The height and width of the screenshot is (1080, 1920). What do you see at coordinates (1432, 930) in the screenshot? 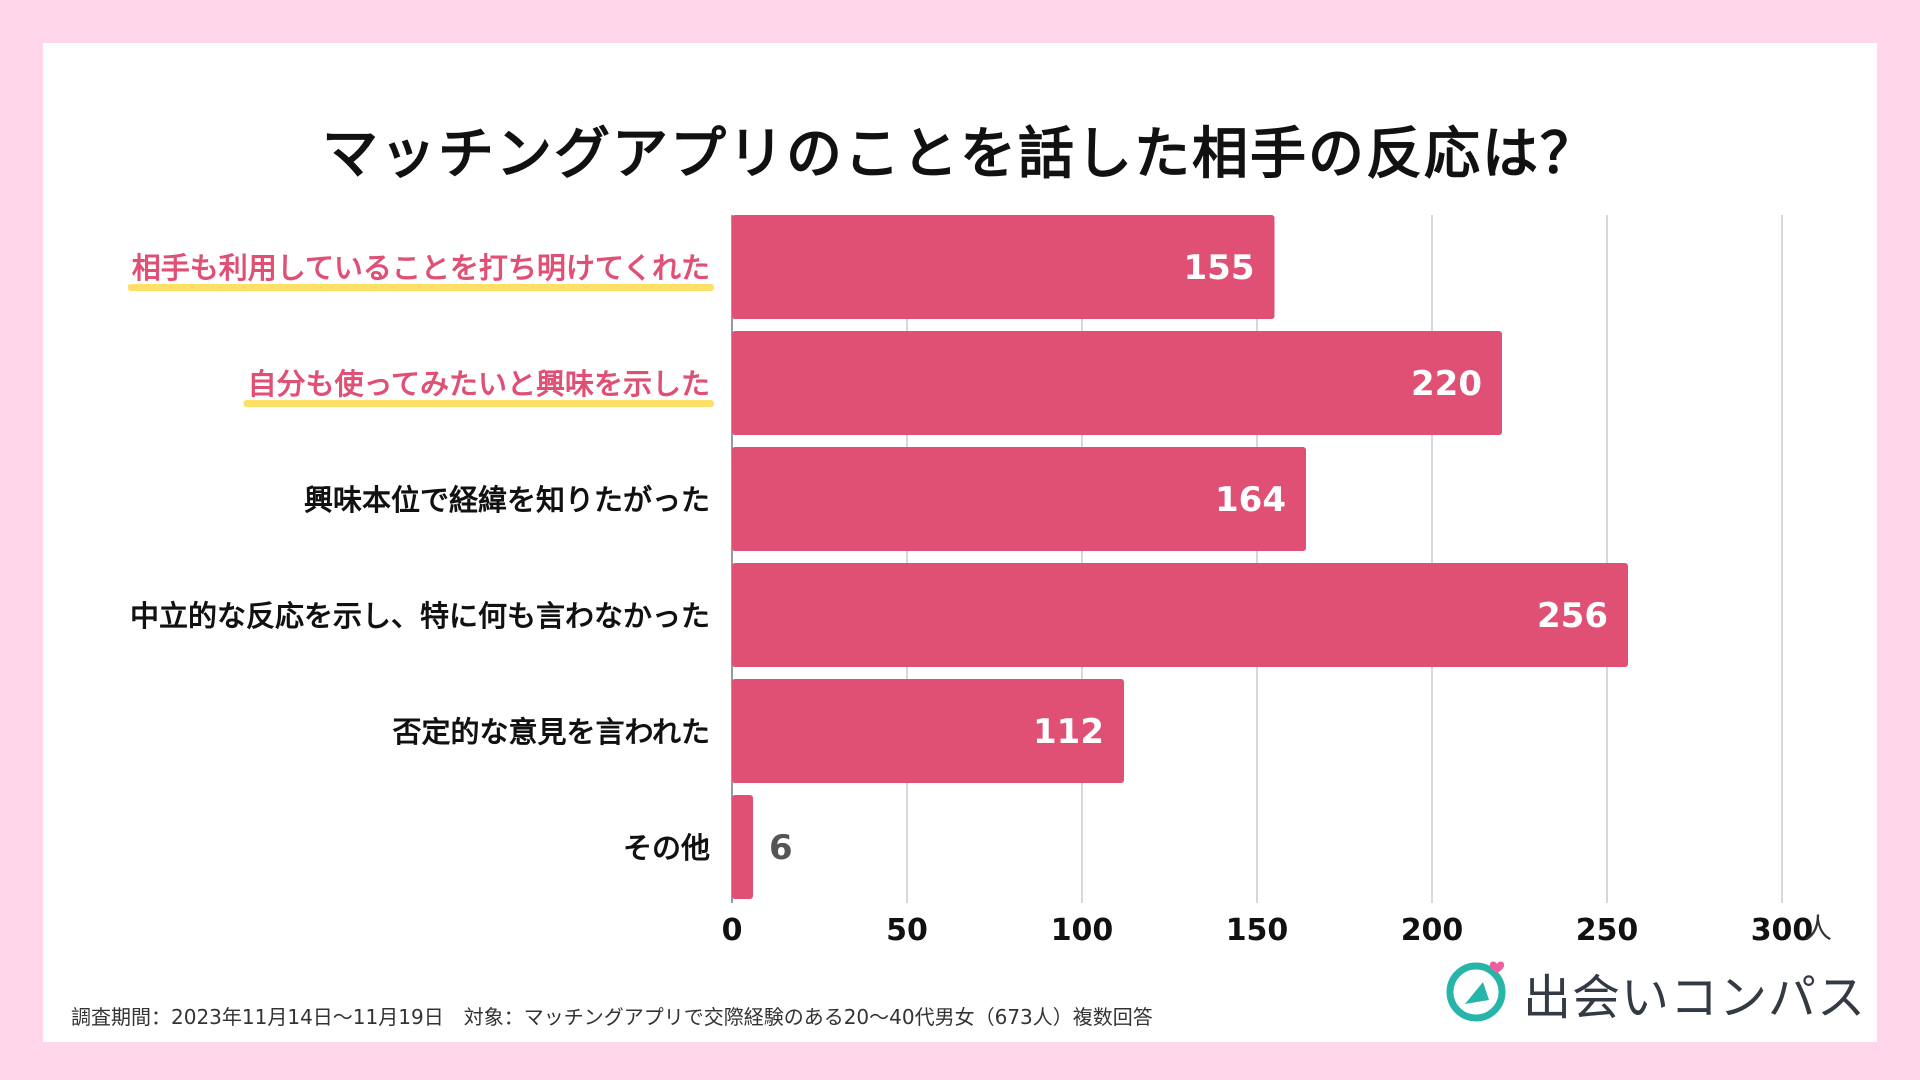
I see `x-tick-label: 200` at bounding box center [1432, 930].